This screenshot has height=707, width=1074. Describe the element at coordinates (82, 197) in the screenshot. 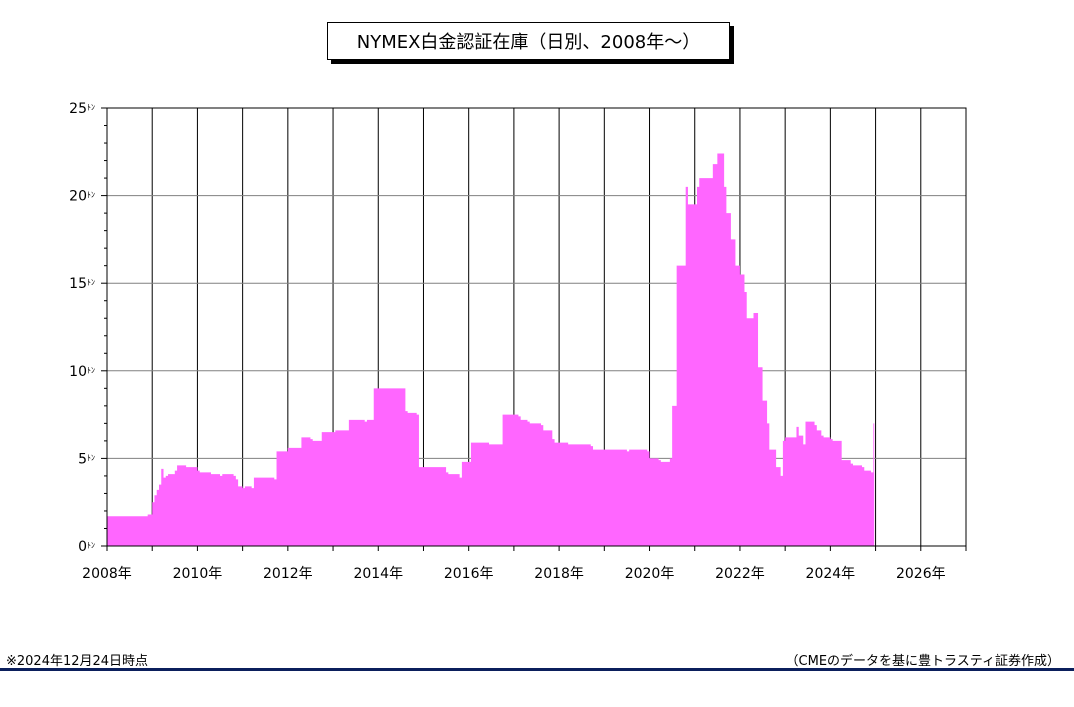

I see `y-tick-label: 20ﾄﾝ` at that location.